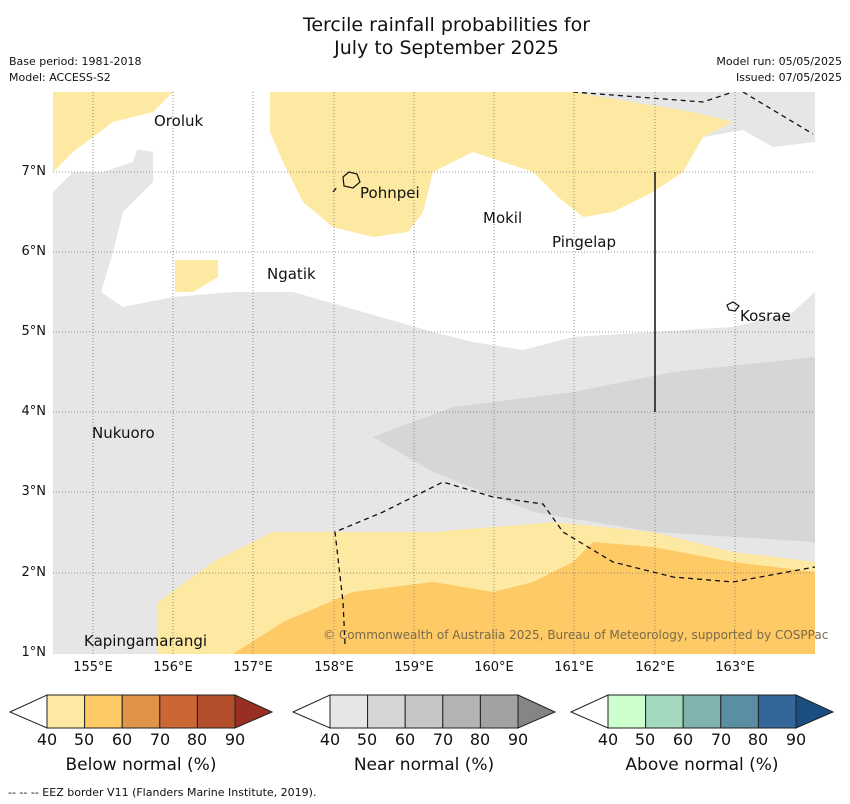 The width and height of the screenshot is (850, 804). Describe the element at coordinates (235, 739) in the screenshot. I see `cb1-tick: 90` at that location.